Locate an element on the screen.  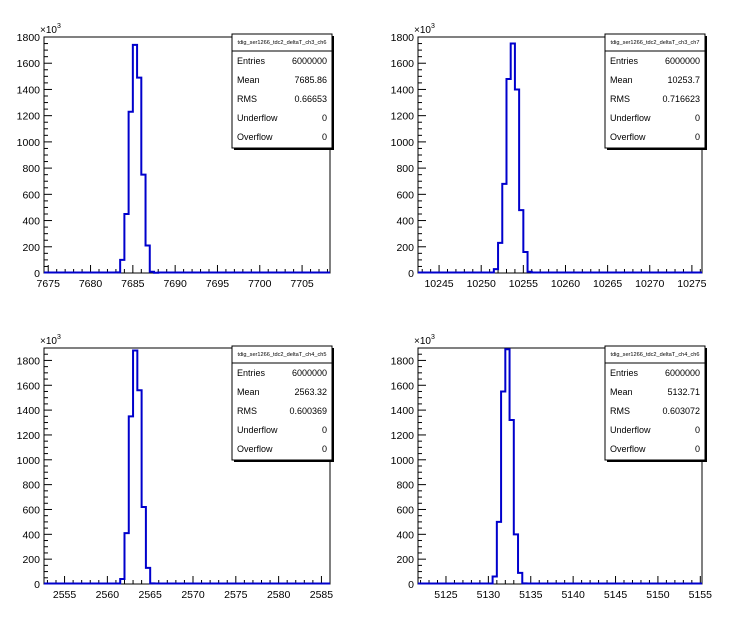
x-tick-label: 2575 is located at coordinates (236, 595).